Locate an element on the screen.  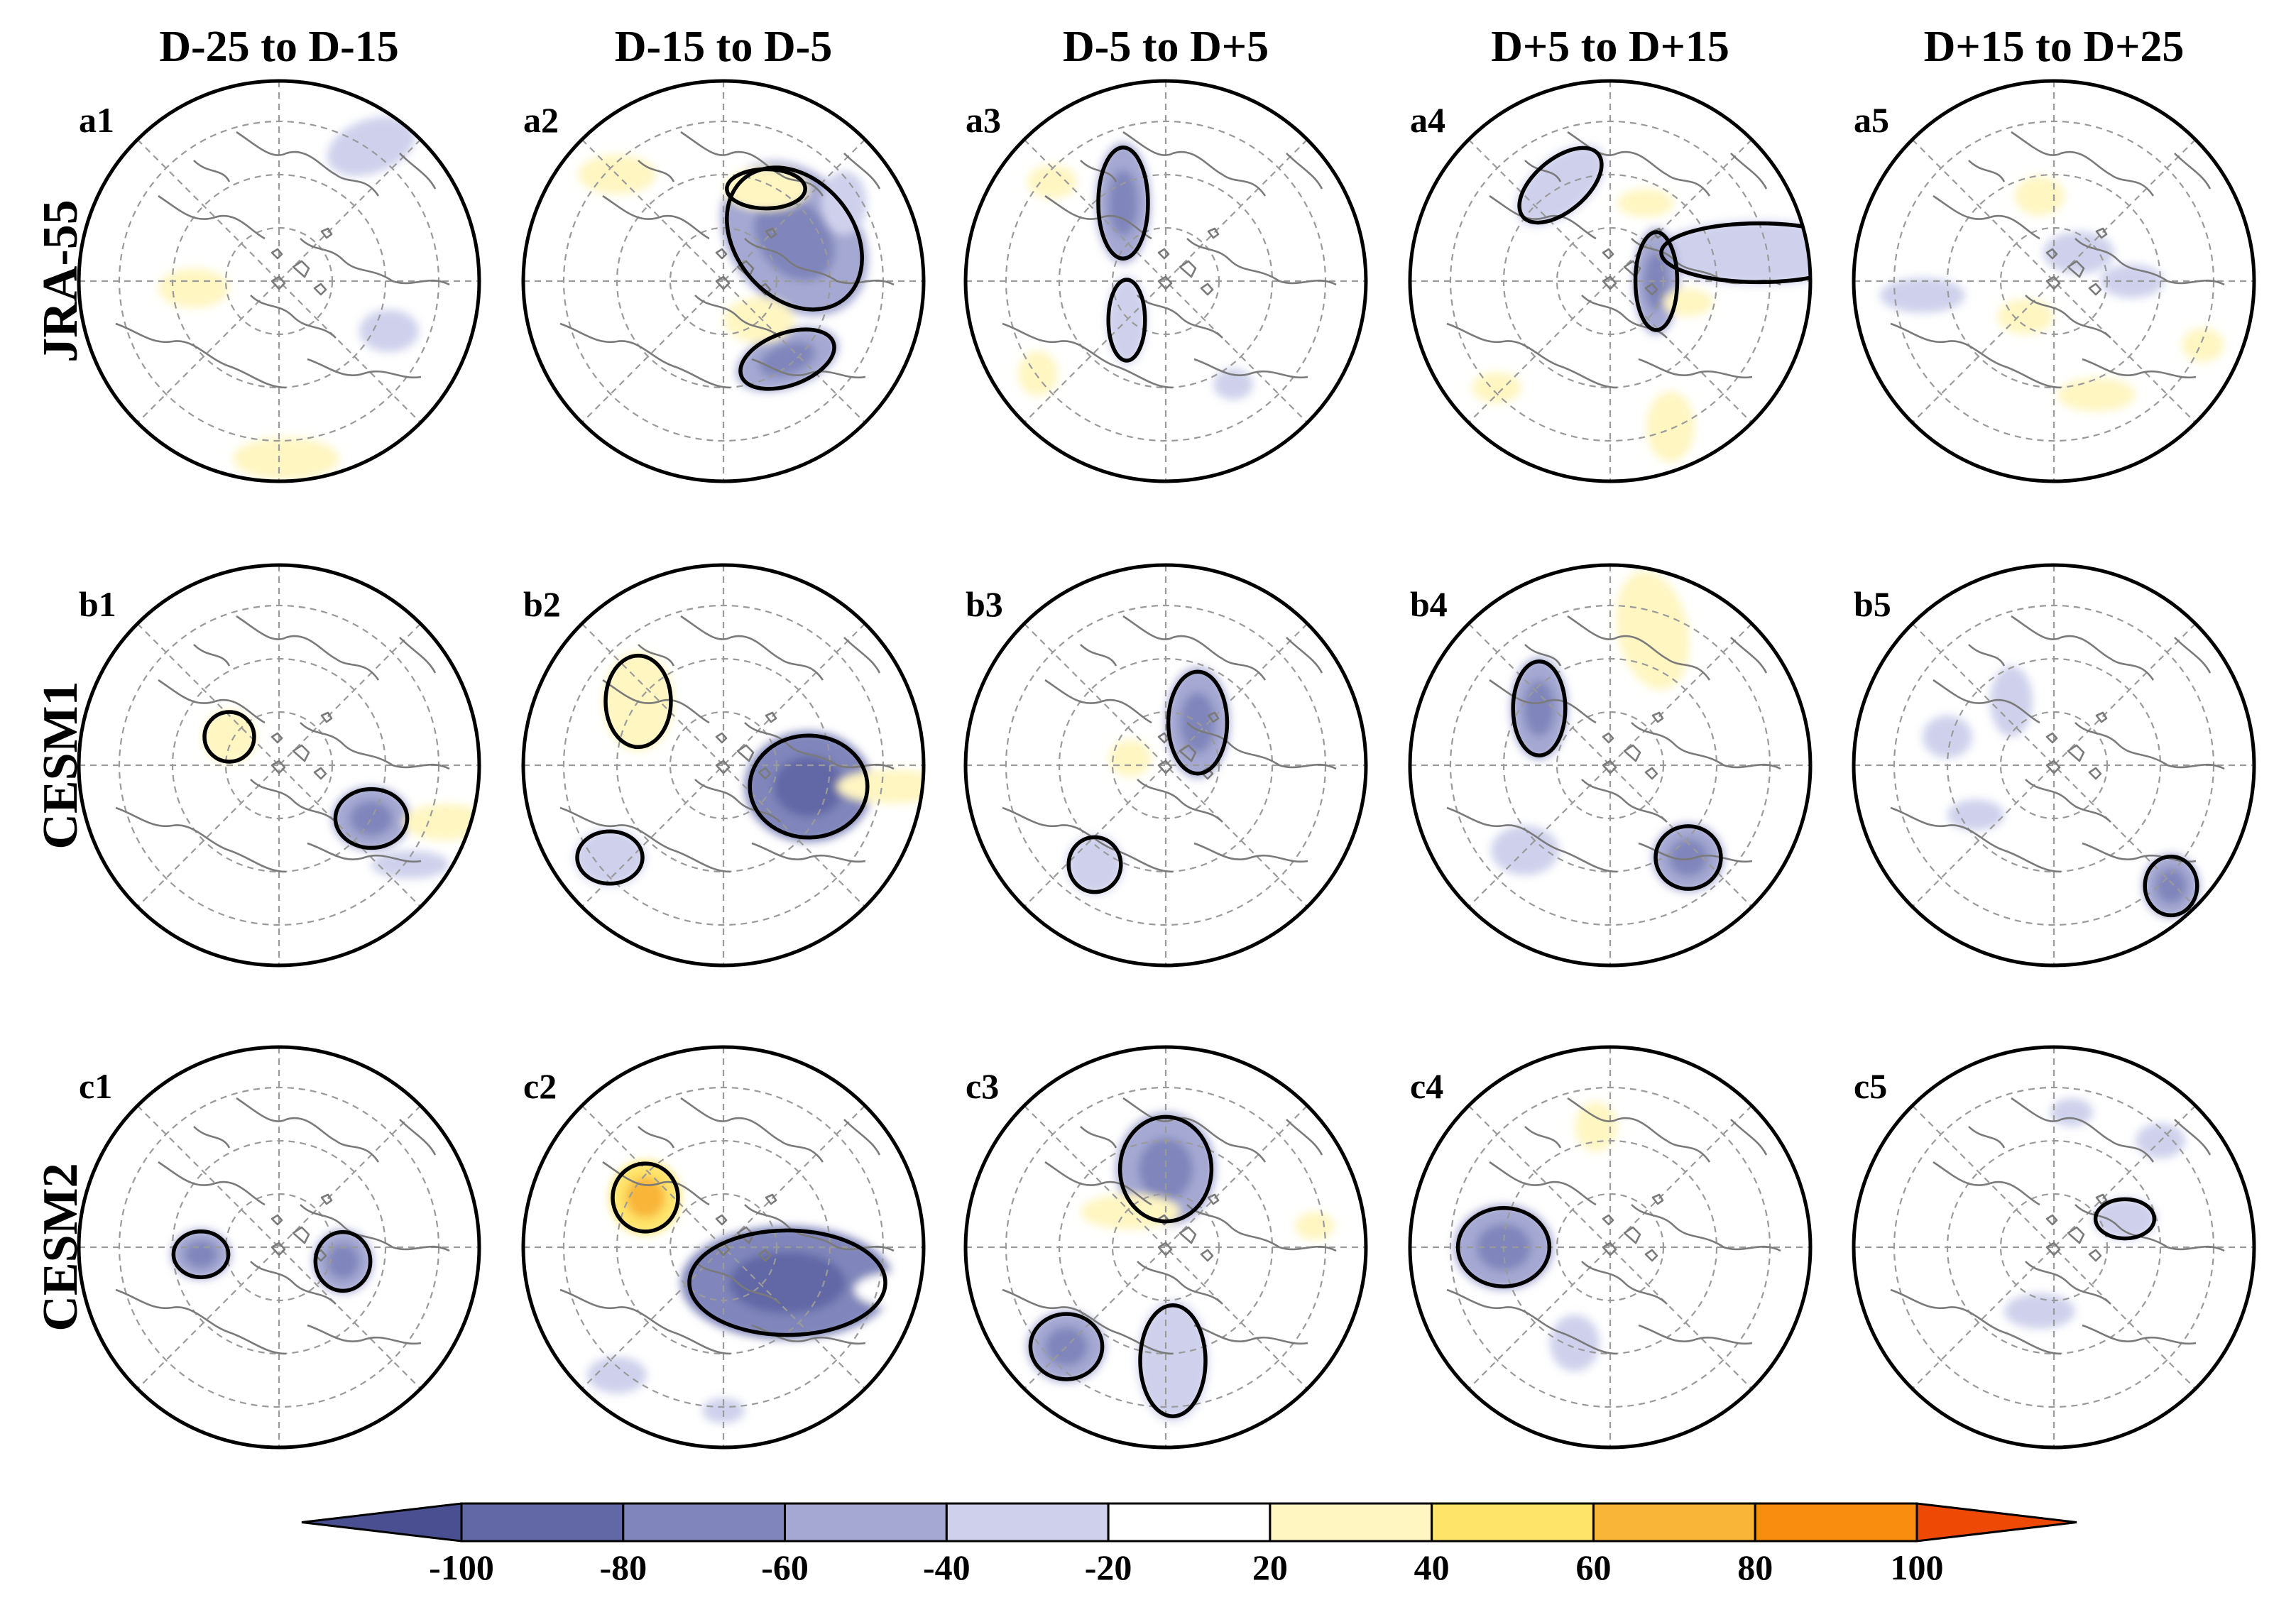
panel-label: c4 is located at coordinates (1426, 1086).